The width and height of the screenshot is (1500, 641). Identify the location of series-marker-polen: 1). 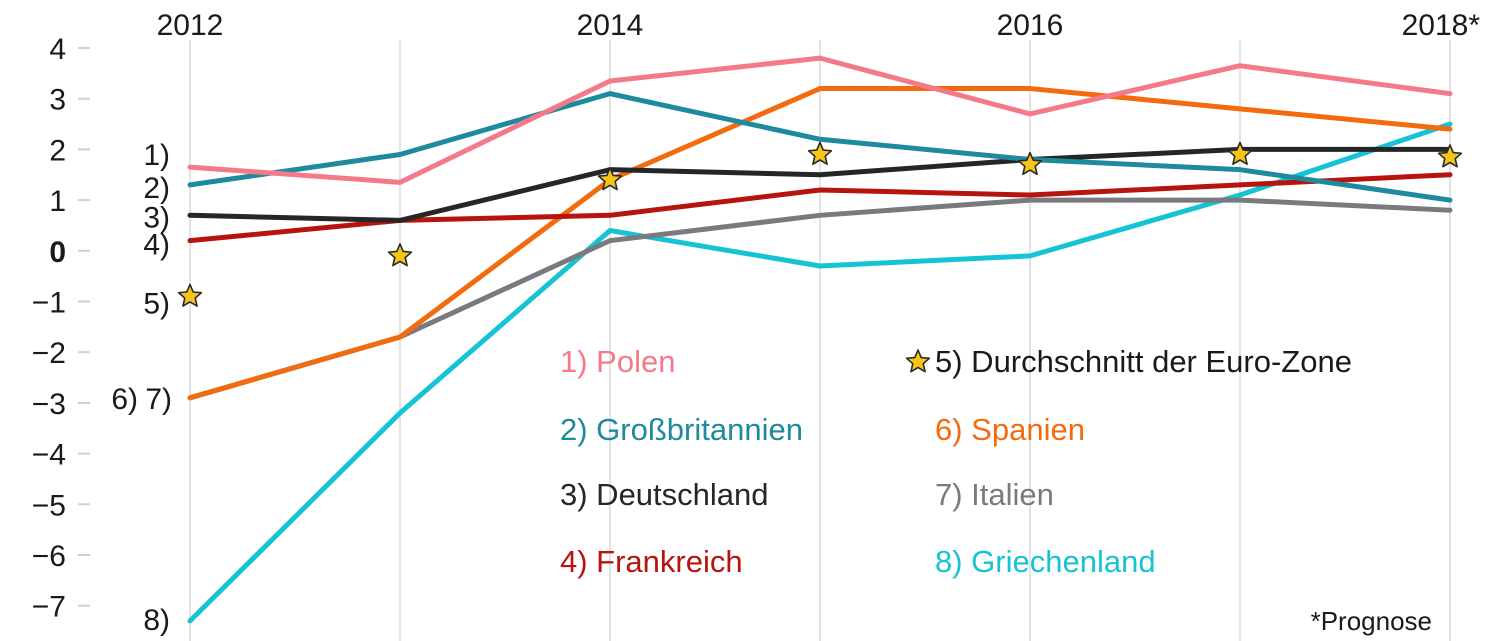
(156, 155).